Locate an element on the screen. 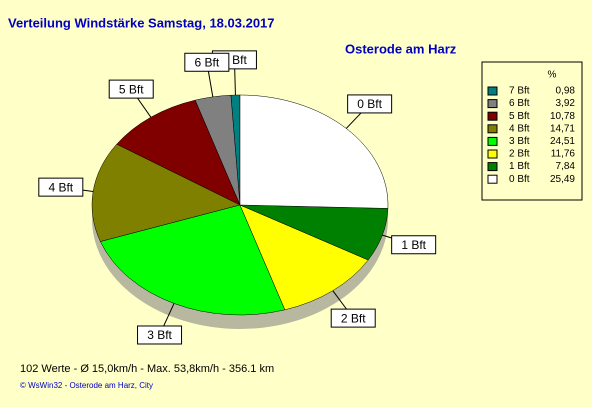 The width and height of the screenshot is (592, 407). legend-value: 14,71 is located at coordinates (562, 128).